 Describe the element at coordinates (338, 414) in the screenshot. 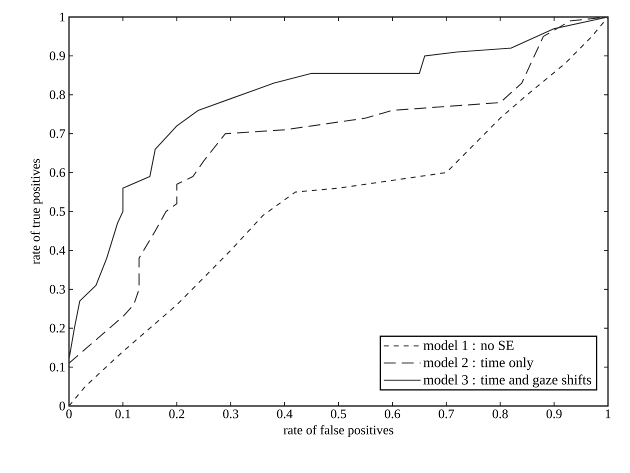

I see `x-tick-label: 0.5` at that location.